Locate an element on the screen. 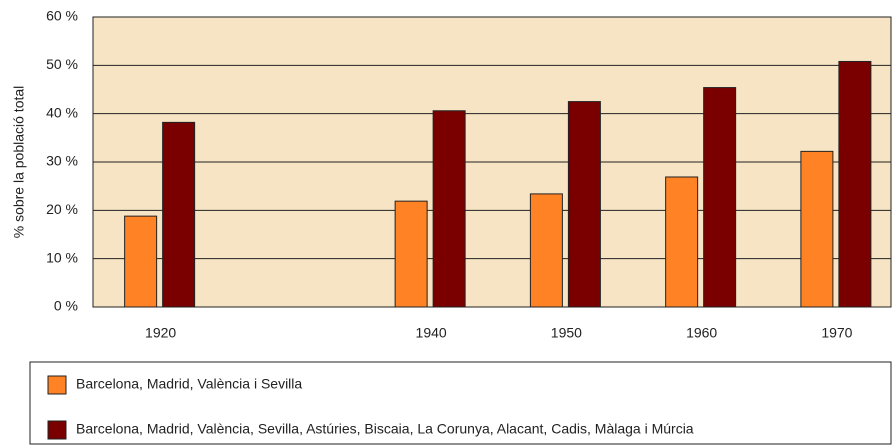 The width and height of the screenshot is (892, 445). y-tick-label: 50 % is located at coordinates (62, 64).